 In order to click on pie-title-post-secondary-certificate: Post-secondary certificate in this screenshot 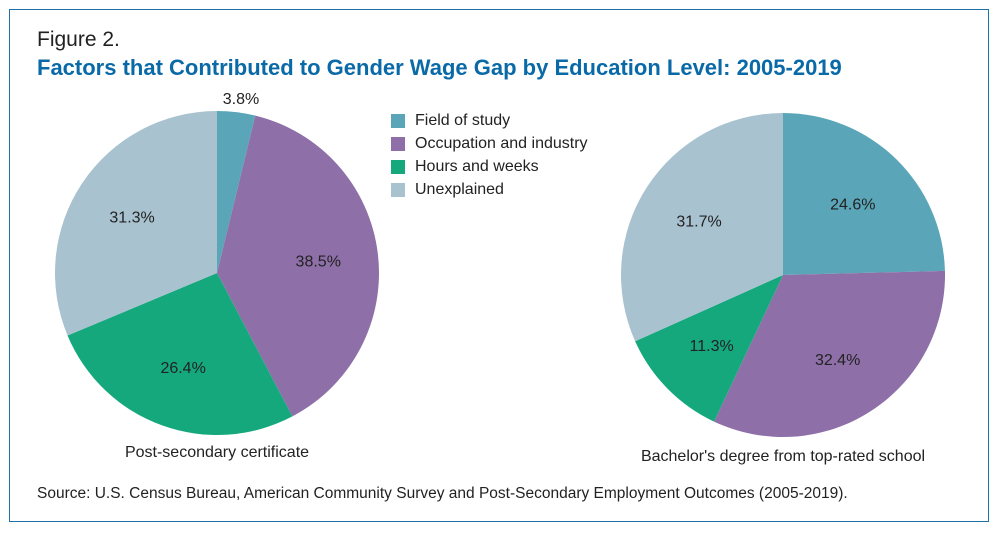, I will do `click(217, 452)`.